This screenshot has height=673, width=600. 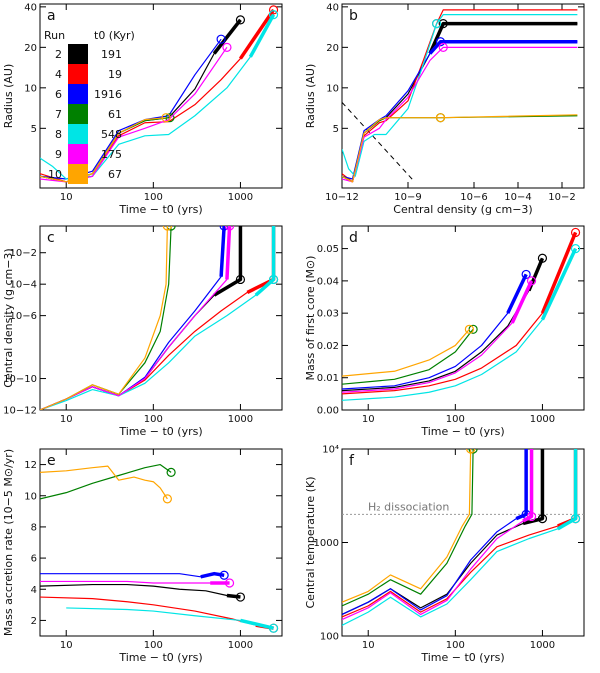 What do you see at coordinates (23, 253) in the screenshot?
I see `y-tick-label: 10−2` at bounding box center [23, 253].